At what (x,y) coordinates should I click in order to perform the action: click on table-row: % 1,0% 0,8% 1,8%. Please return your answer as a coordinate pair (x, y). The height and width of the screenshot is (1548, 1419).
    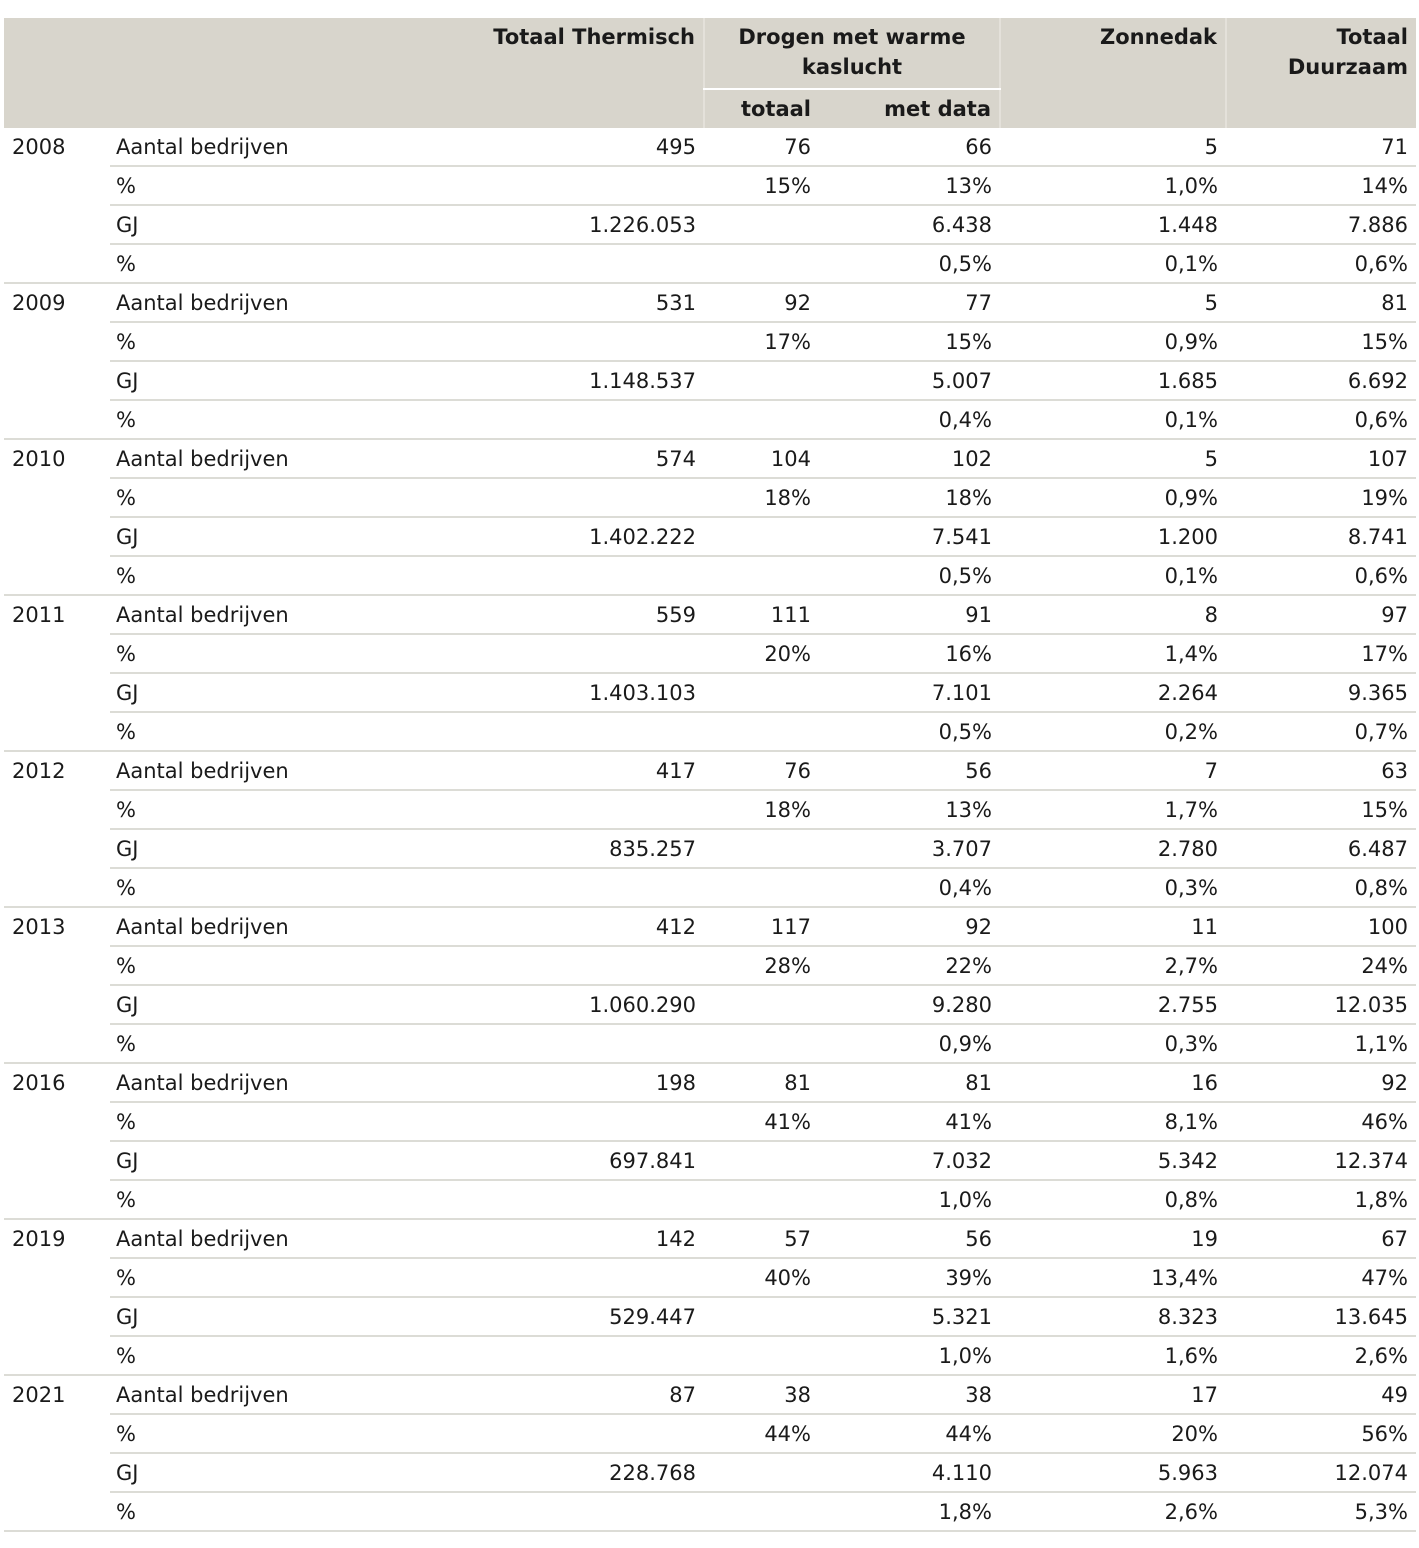
    Looking at the image, I should click on (710, 1200).